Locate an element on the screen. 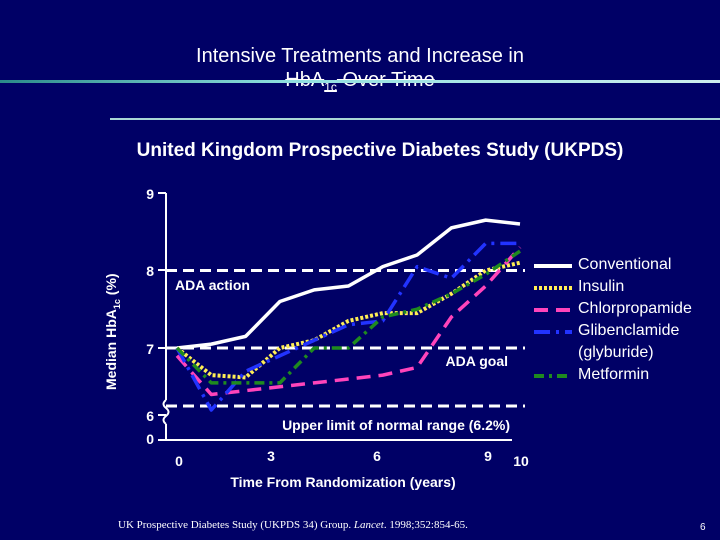  x-tick-label: 0 is located at coordinates (179, 461).